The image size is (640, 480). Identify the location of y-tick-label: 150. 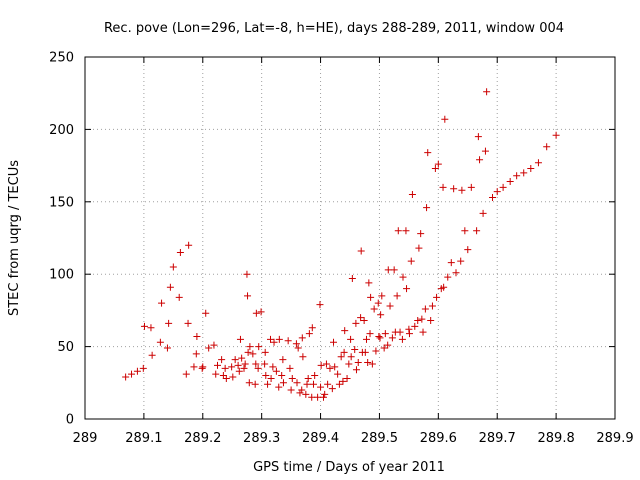
(61, 202).